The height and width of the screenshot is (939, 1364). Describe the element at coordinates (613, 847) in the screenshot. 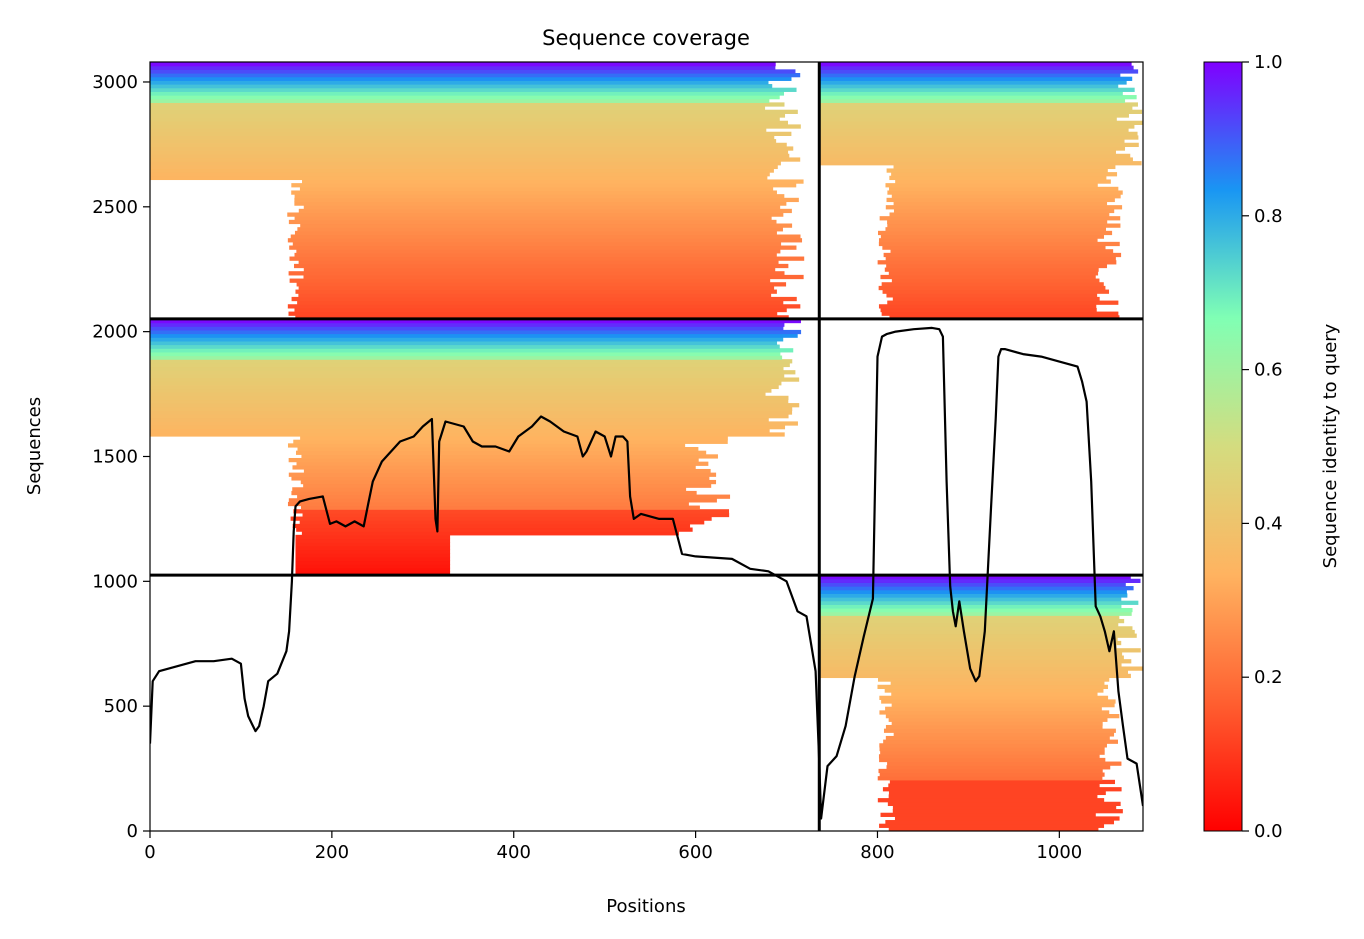

I see `x-axis: 0 200 400 600 800 1000` at that location.